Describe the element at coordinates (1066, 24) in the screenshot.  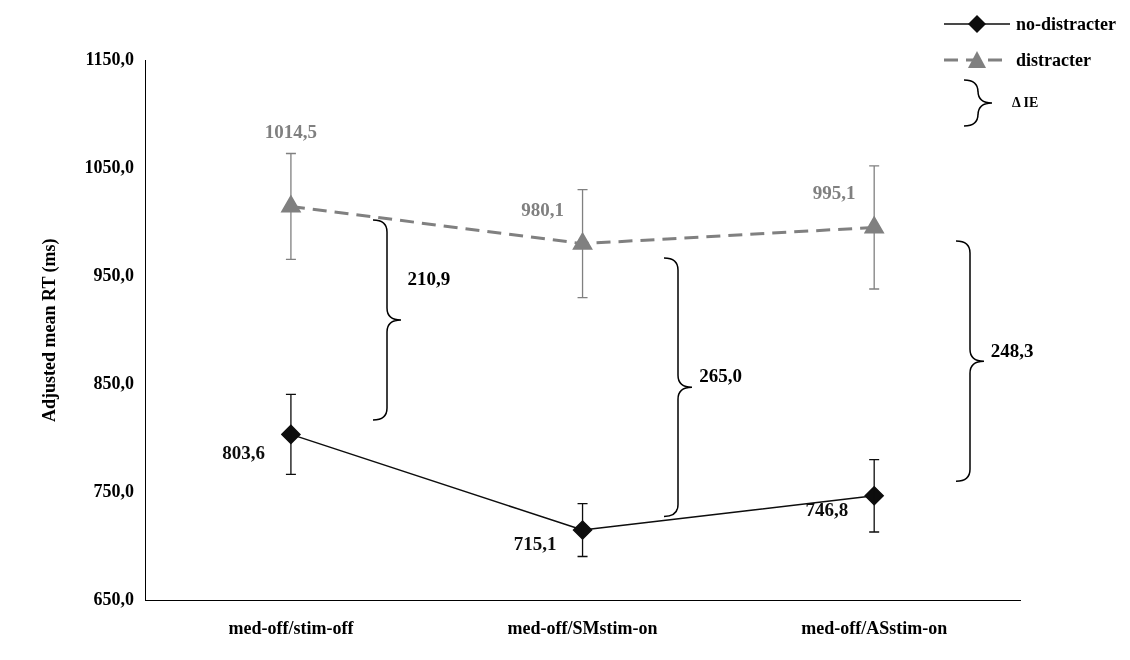
I see `legend-label: no-distracter` at that location.